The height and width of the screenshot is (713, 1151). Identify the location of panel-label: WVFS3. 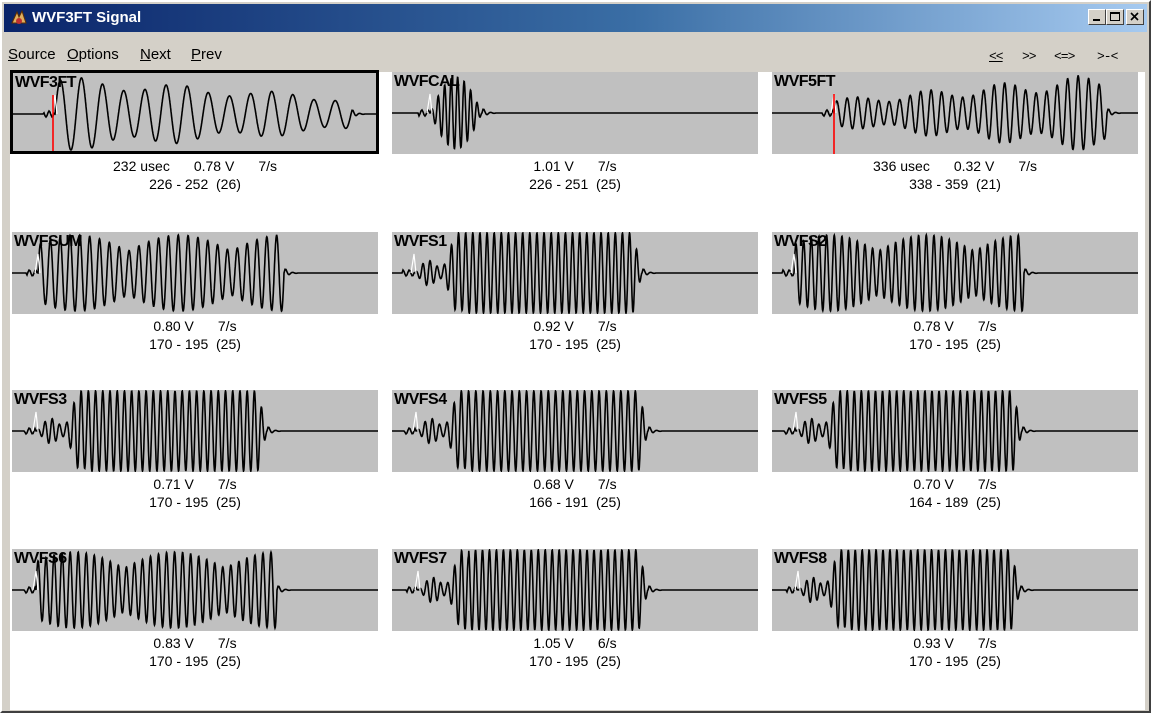
(40, 399).